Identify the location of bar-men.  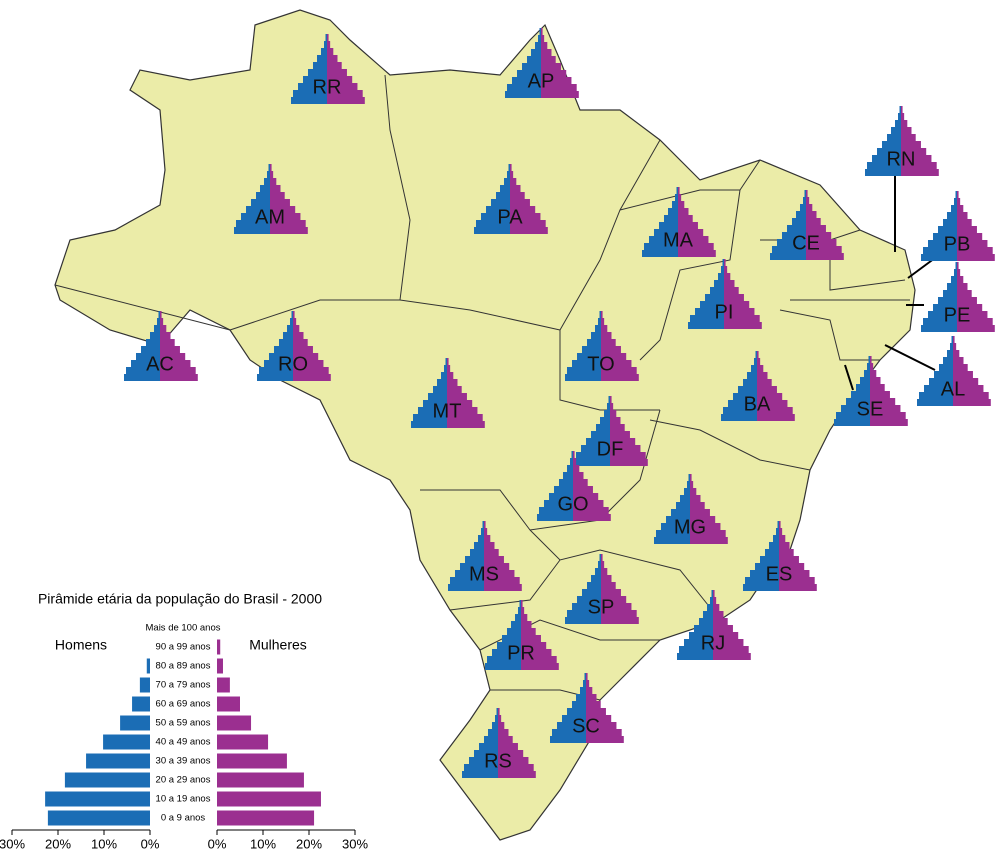
(126, 742).